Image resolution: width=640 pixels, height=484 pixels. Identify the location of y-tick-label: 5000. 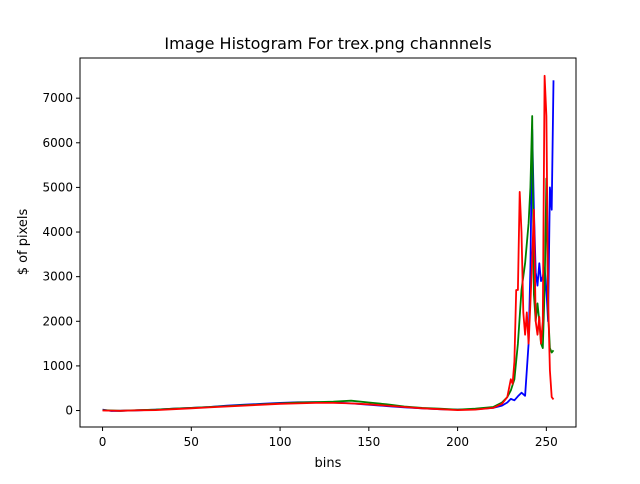
(57, 187).